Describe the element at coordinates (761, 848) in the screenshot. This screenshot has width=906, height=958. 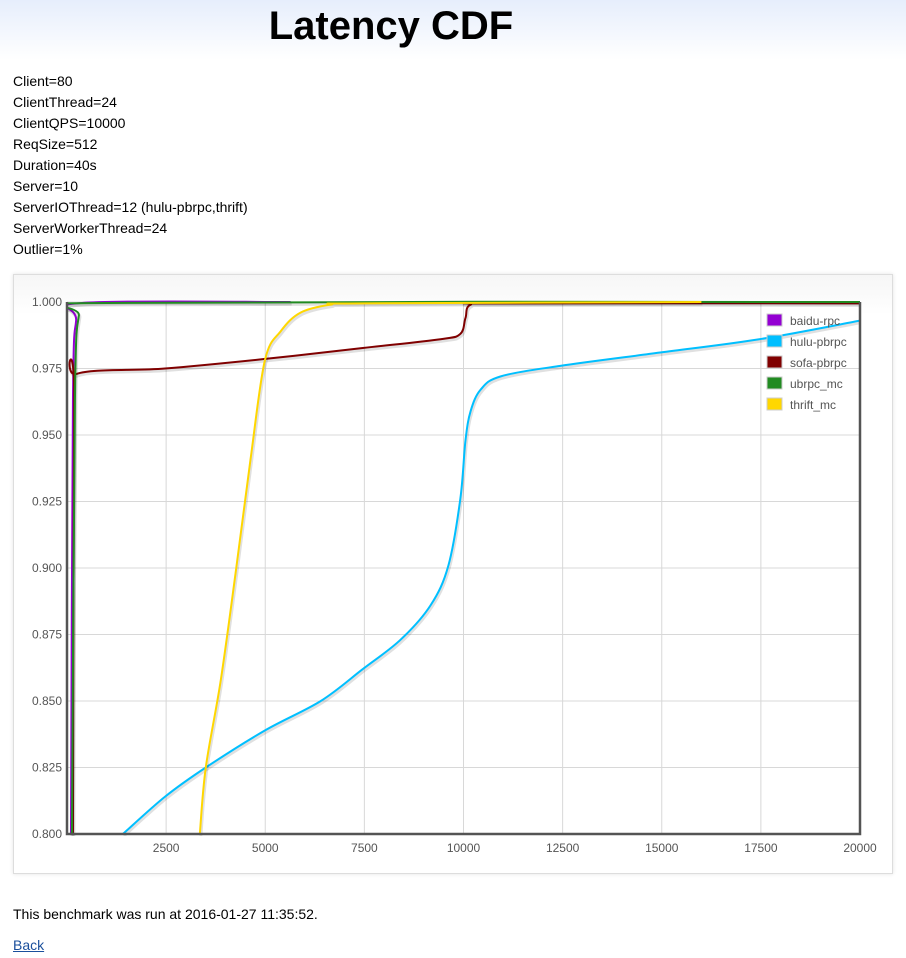
I see `x-tick-label: 17500` at that location.